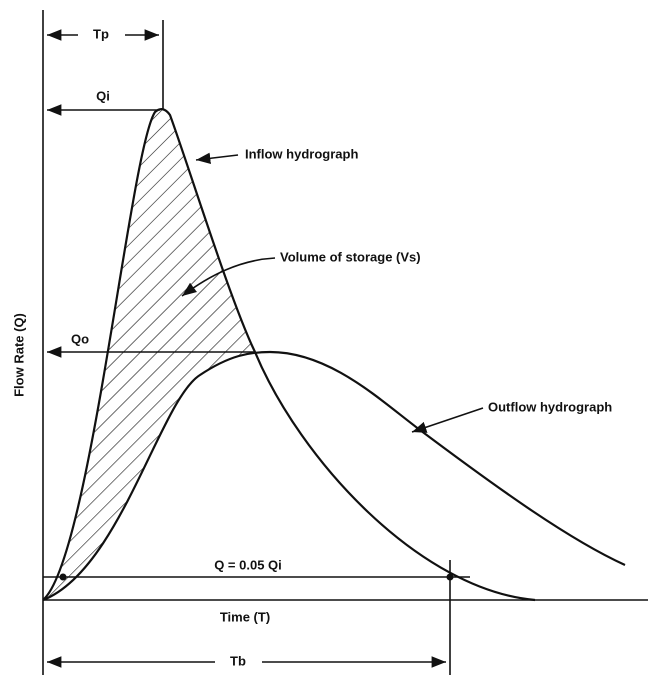 The width and height of the screenshot is (648, 678). I want to click on x-axis-label: Time (T), so click(245, 616).